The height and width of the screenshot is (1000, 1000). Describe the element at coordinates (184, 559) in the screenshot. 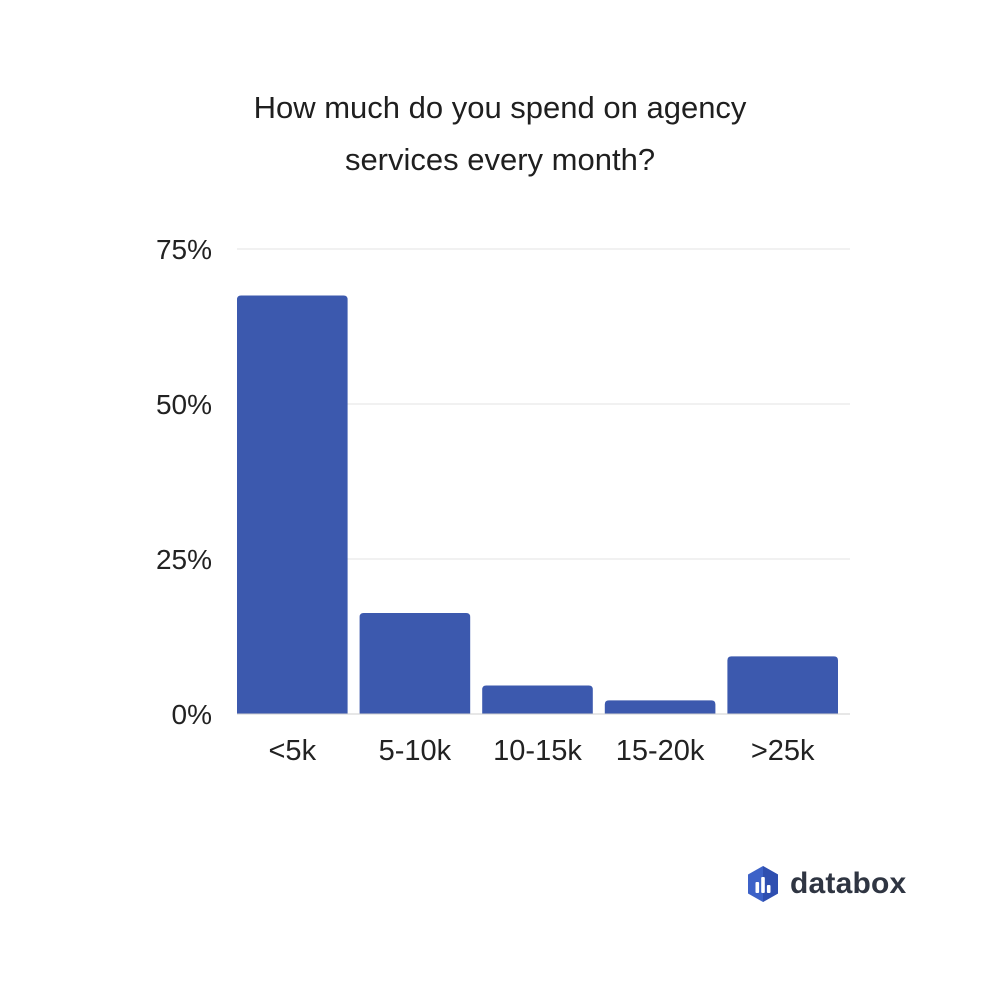

I see `y-tick-label: 25%` at that location.